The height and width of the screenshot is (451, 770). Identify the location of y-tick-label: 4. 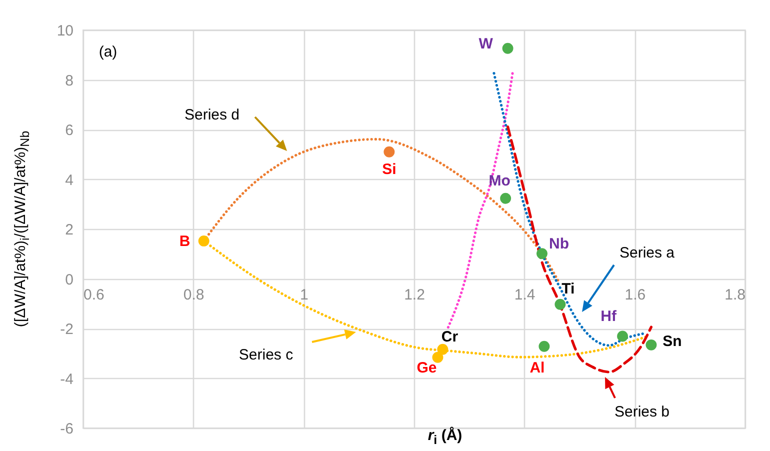
(69, 180).